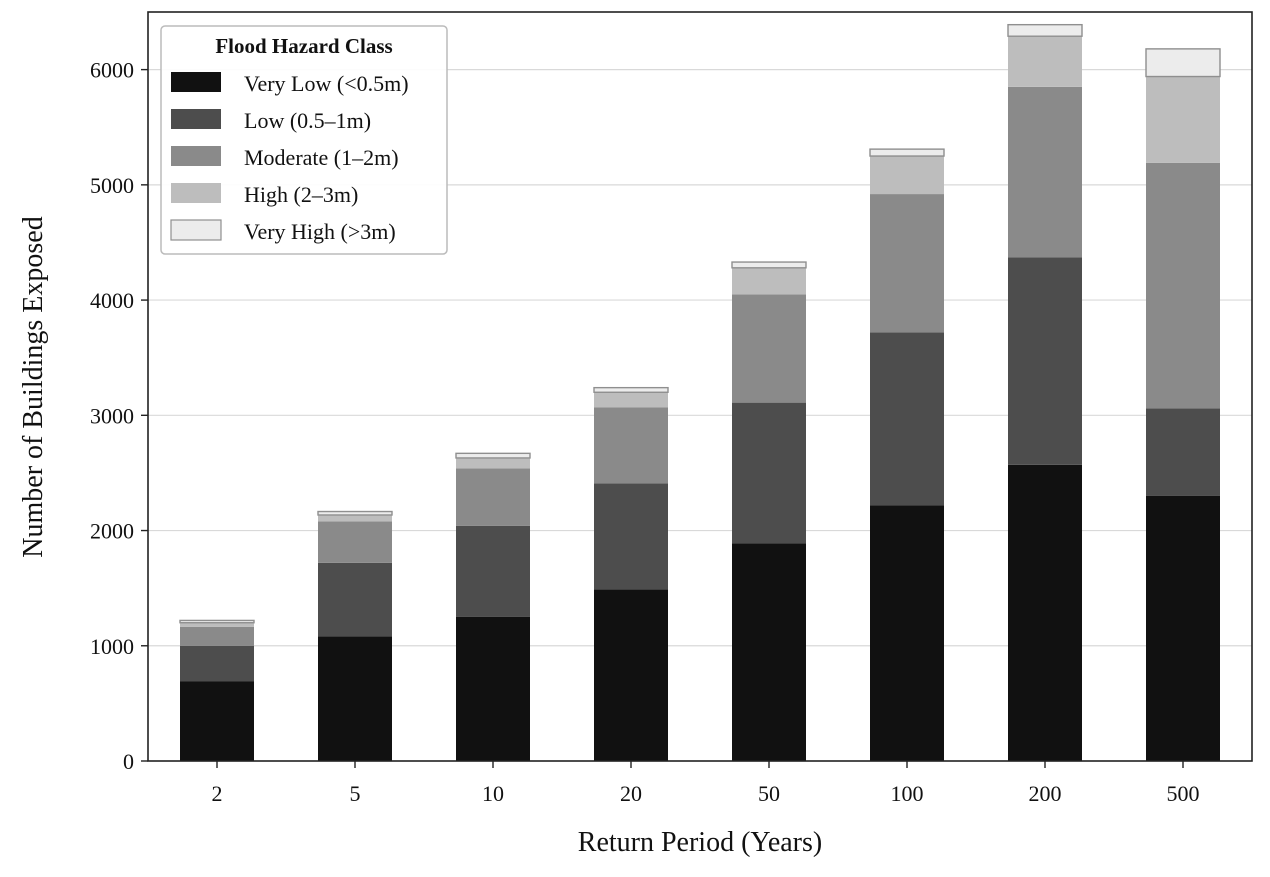  I want to click on legend-title: Flood Hazard Class, so click(303, 46).